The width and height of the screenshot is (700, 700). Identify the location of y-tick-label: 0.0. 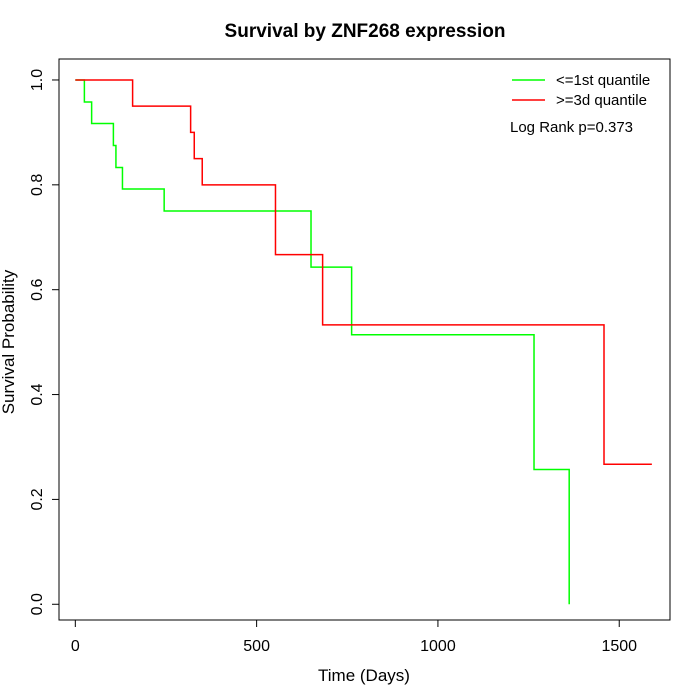
(37, 604).